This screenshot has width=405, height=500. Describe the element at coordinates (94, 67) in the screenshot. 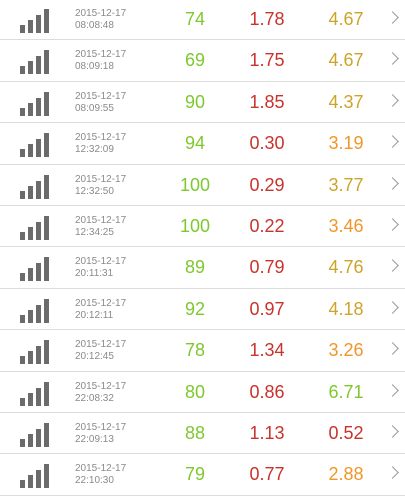

I see `test-time: 08:09:18` at that location.